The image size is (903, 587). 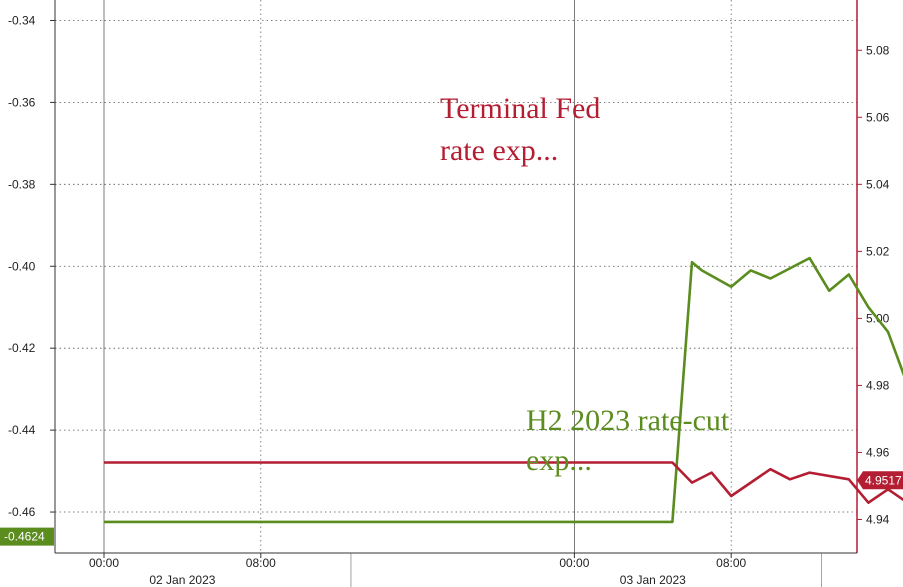 I want to click on annotation-terminal-fed-line1: Terminal Fed, so click(x=520, y=108).